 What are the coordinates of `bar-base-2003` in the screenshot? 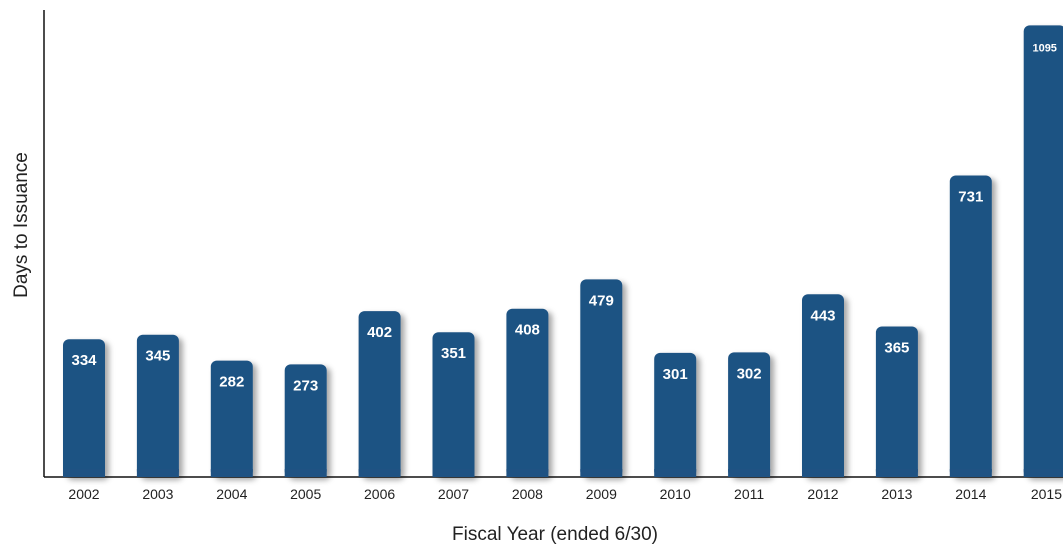 It's located at (157, 473).